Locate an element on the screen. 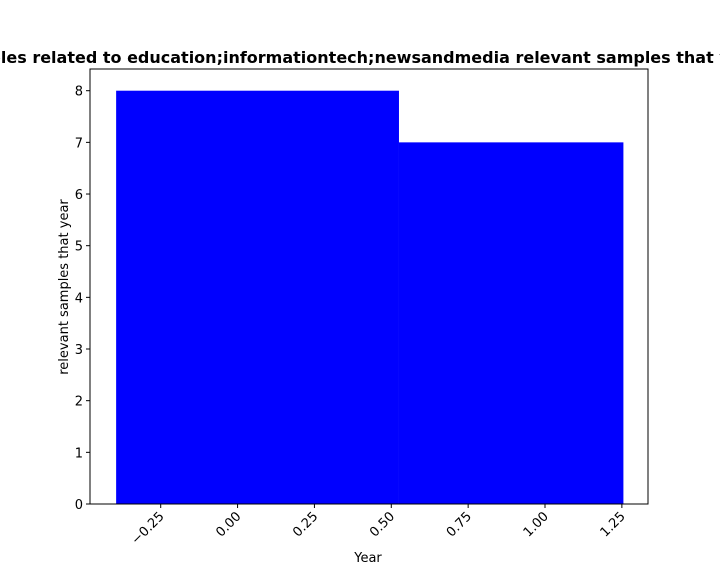 The width and height of the screenshot is (720, 576). y-axis-ticks: 0 1 2 3 4 5 6 7 8 is located at coordinates (82, 299).